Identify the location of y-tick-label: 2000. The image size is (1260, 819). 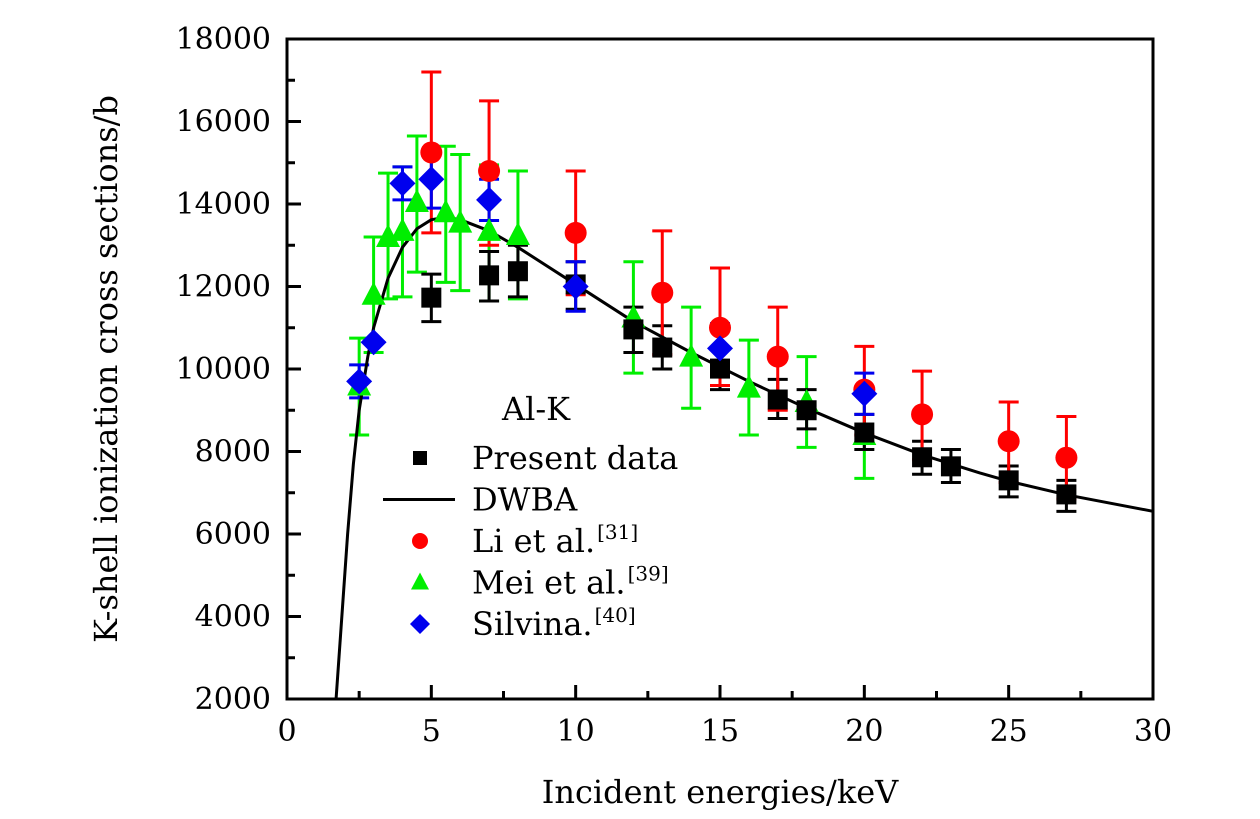
(233, 699).